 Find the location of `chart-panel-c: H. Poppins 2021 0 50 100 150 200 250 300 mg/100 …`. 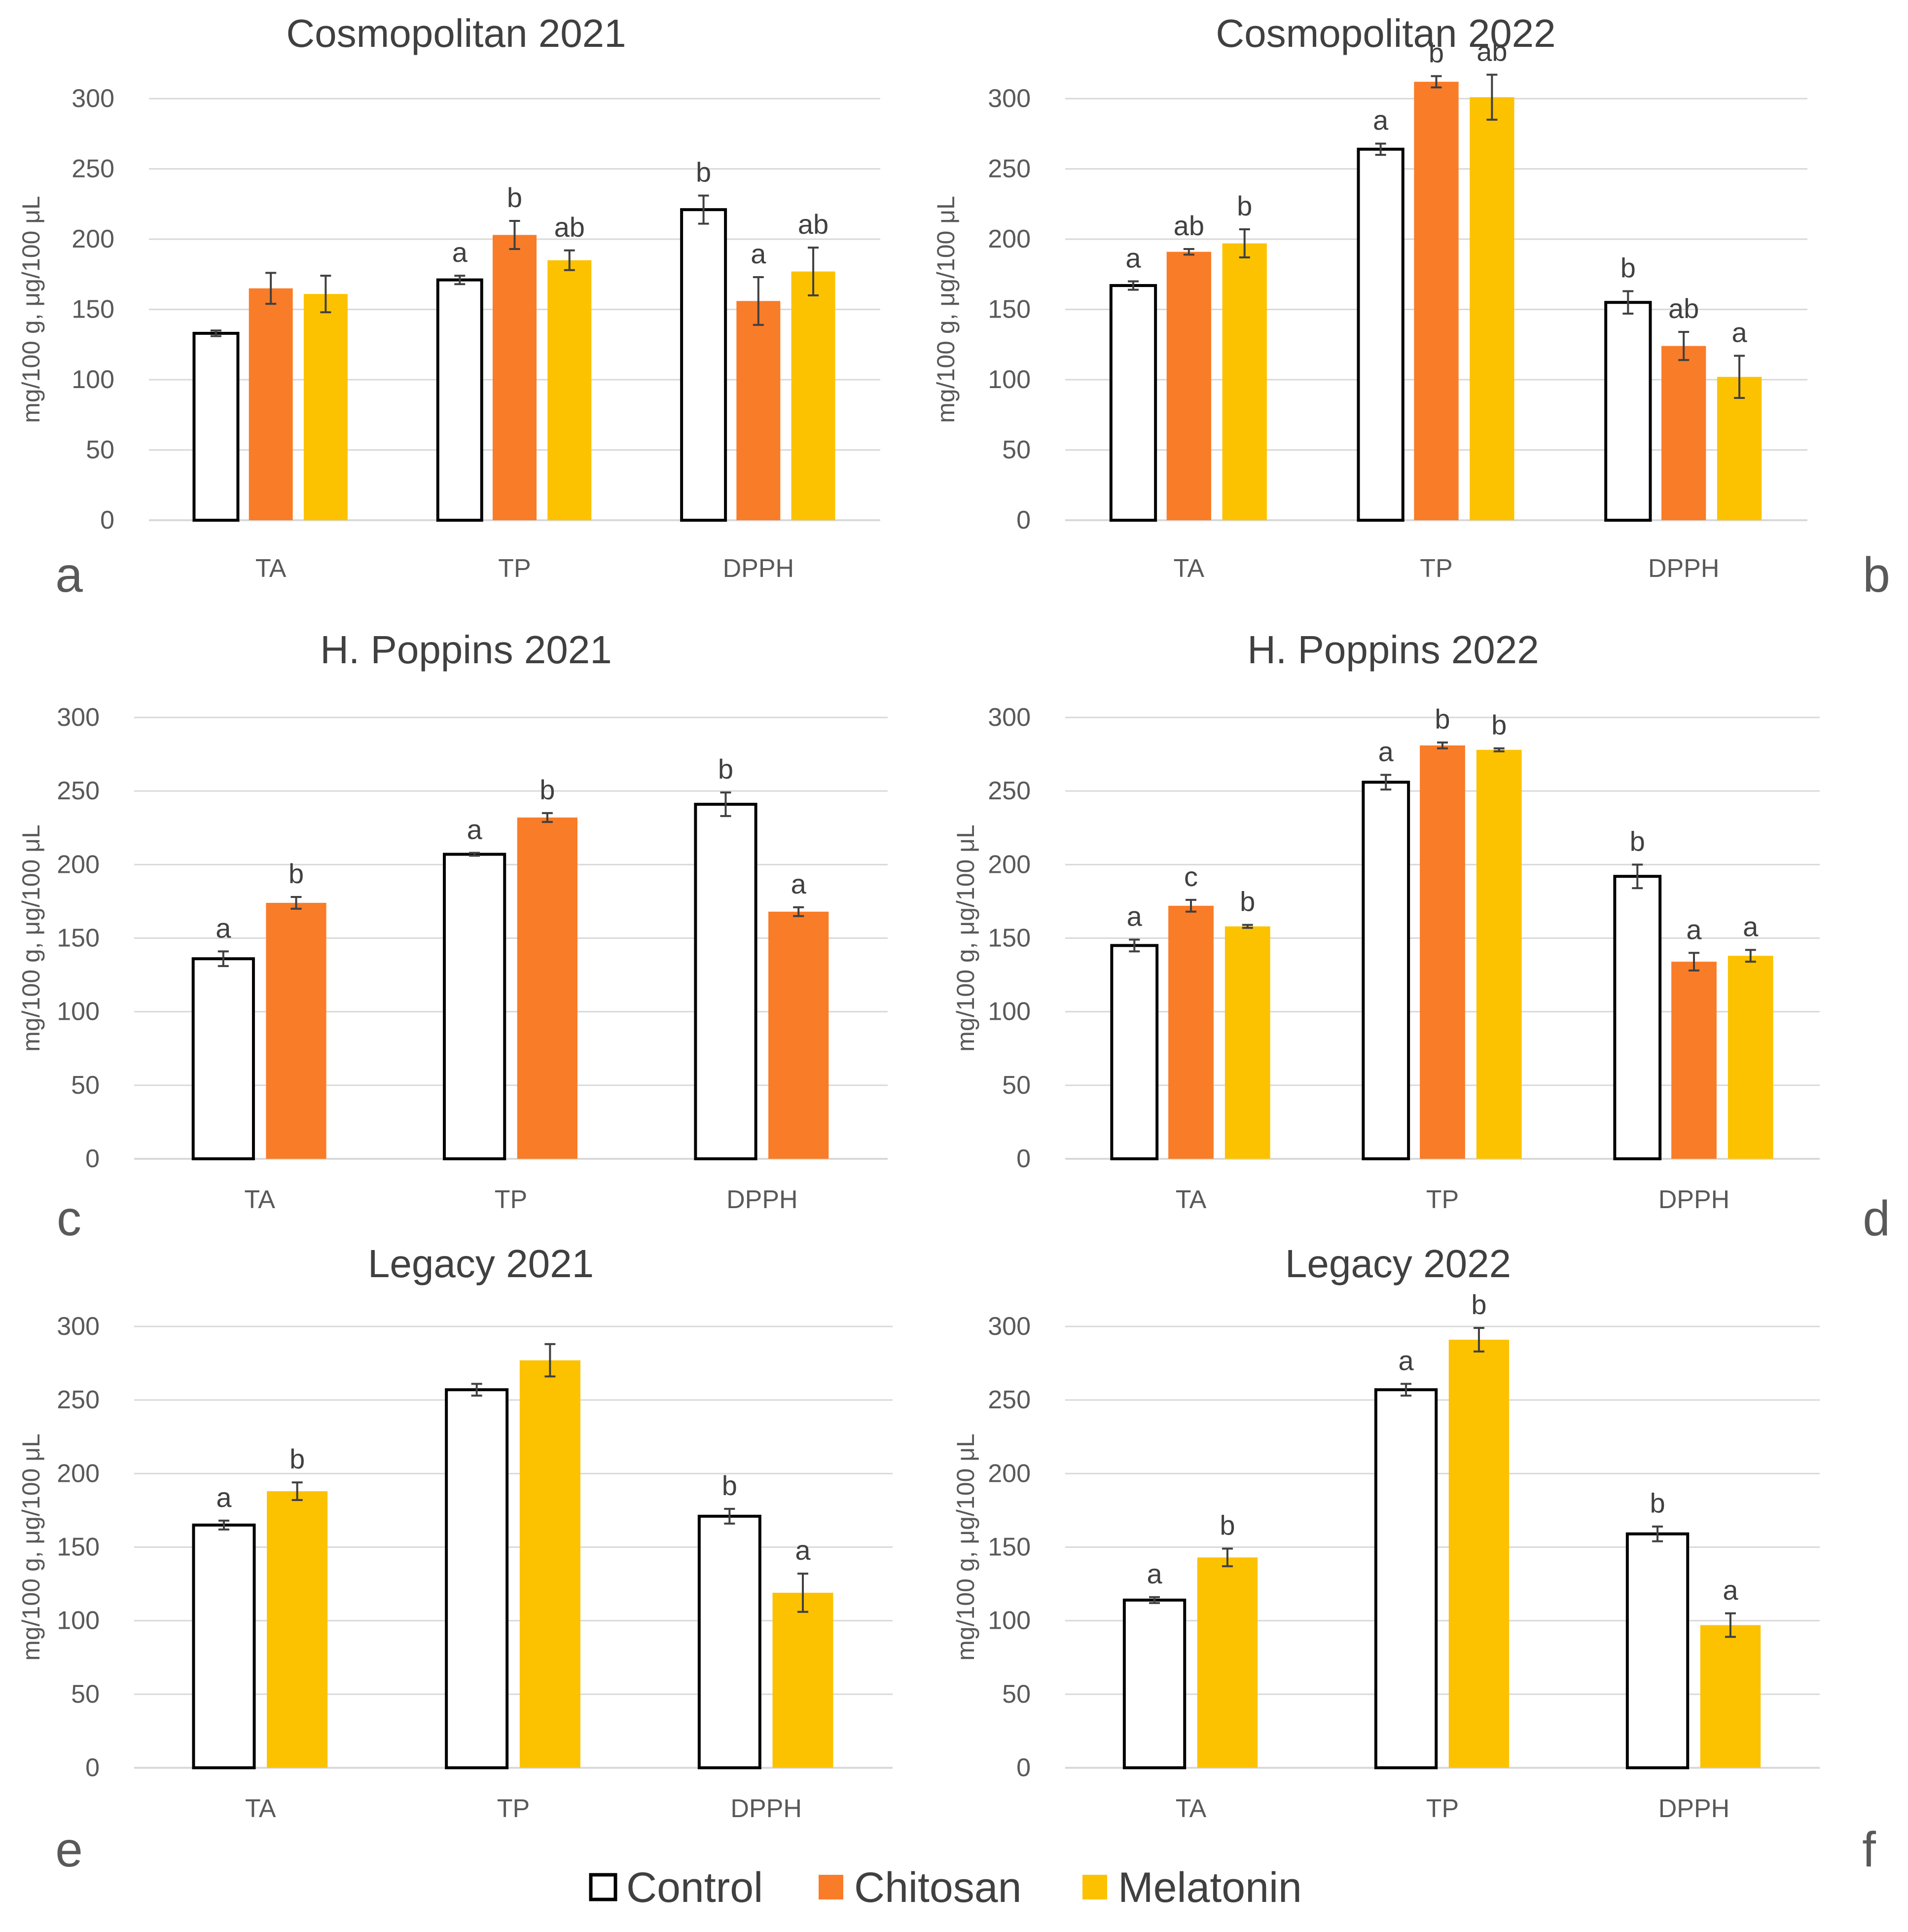

chart-panel-c: H. Poppins 2021 0 50 100 150 200 250 300 mg/100 … is located at coordinates (452, 937).